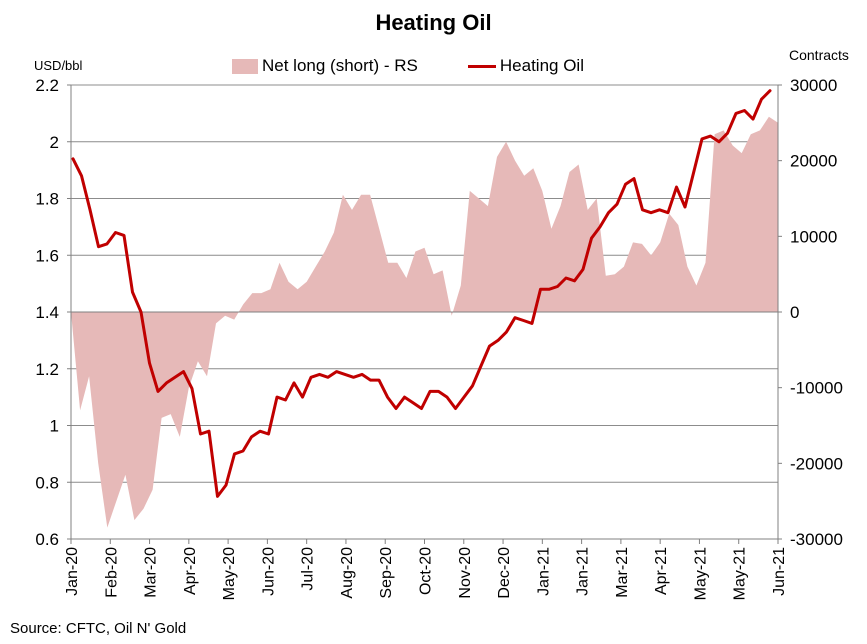 The image size is (867, 644). I want to click on x-tick-label: Jul-20, so click(308, 569).